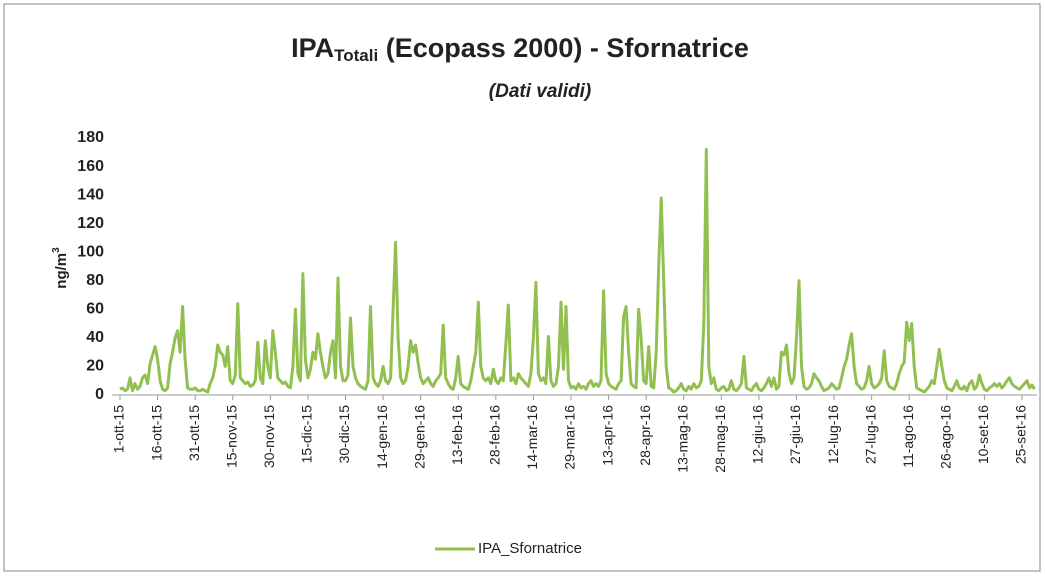  I want to click on x-tick-label: 15-nov-15, so click(231, 436).